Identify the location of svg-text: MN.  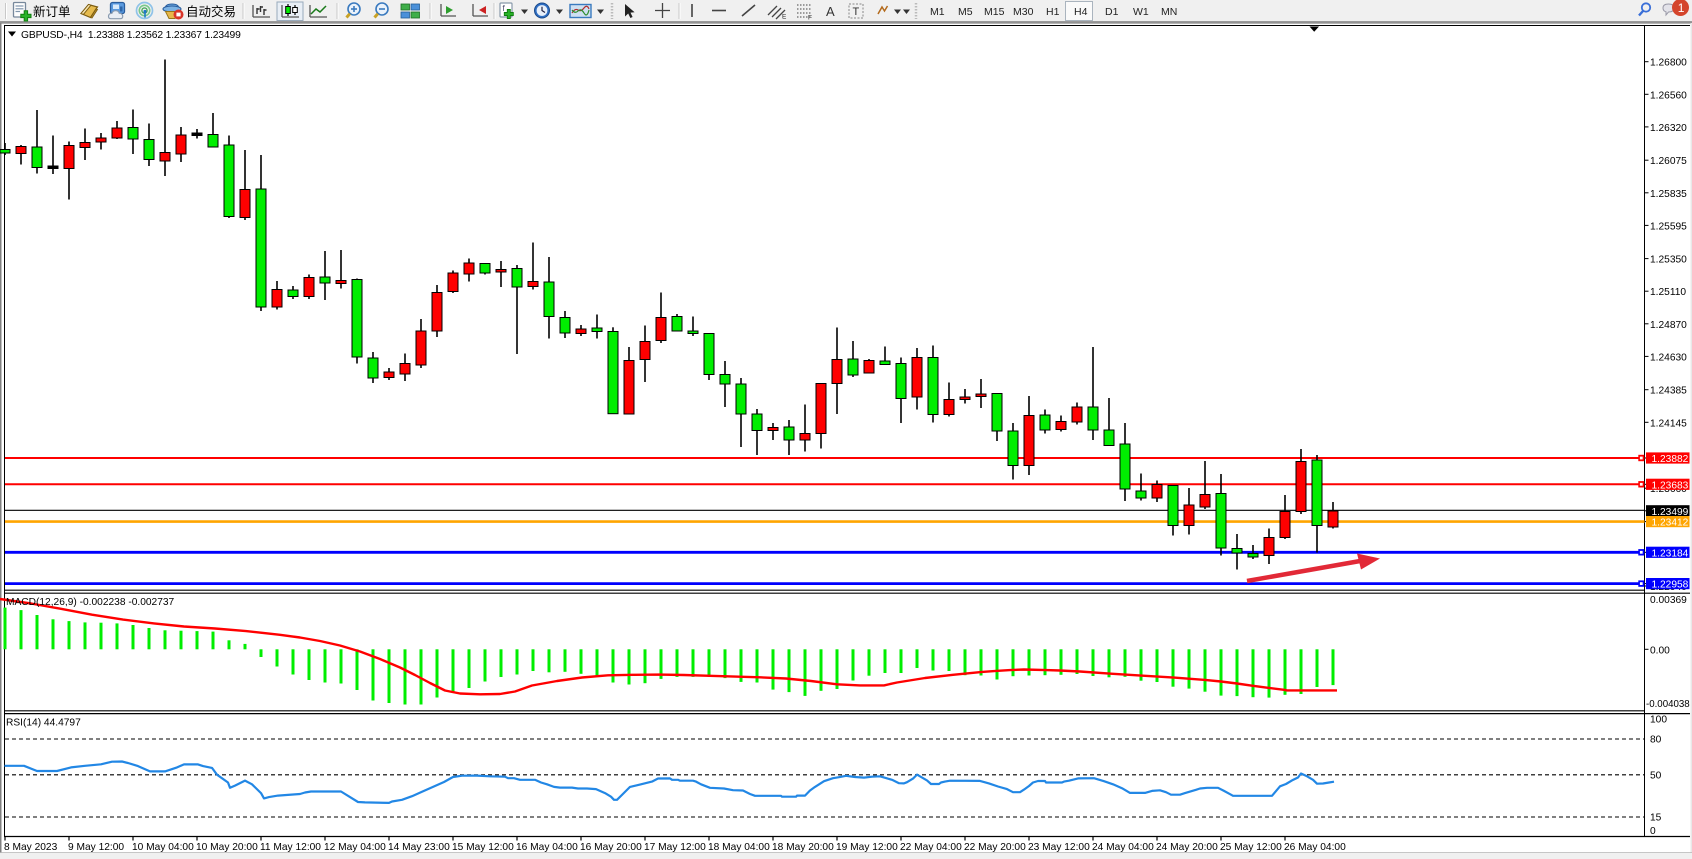
(1169, 12).